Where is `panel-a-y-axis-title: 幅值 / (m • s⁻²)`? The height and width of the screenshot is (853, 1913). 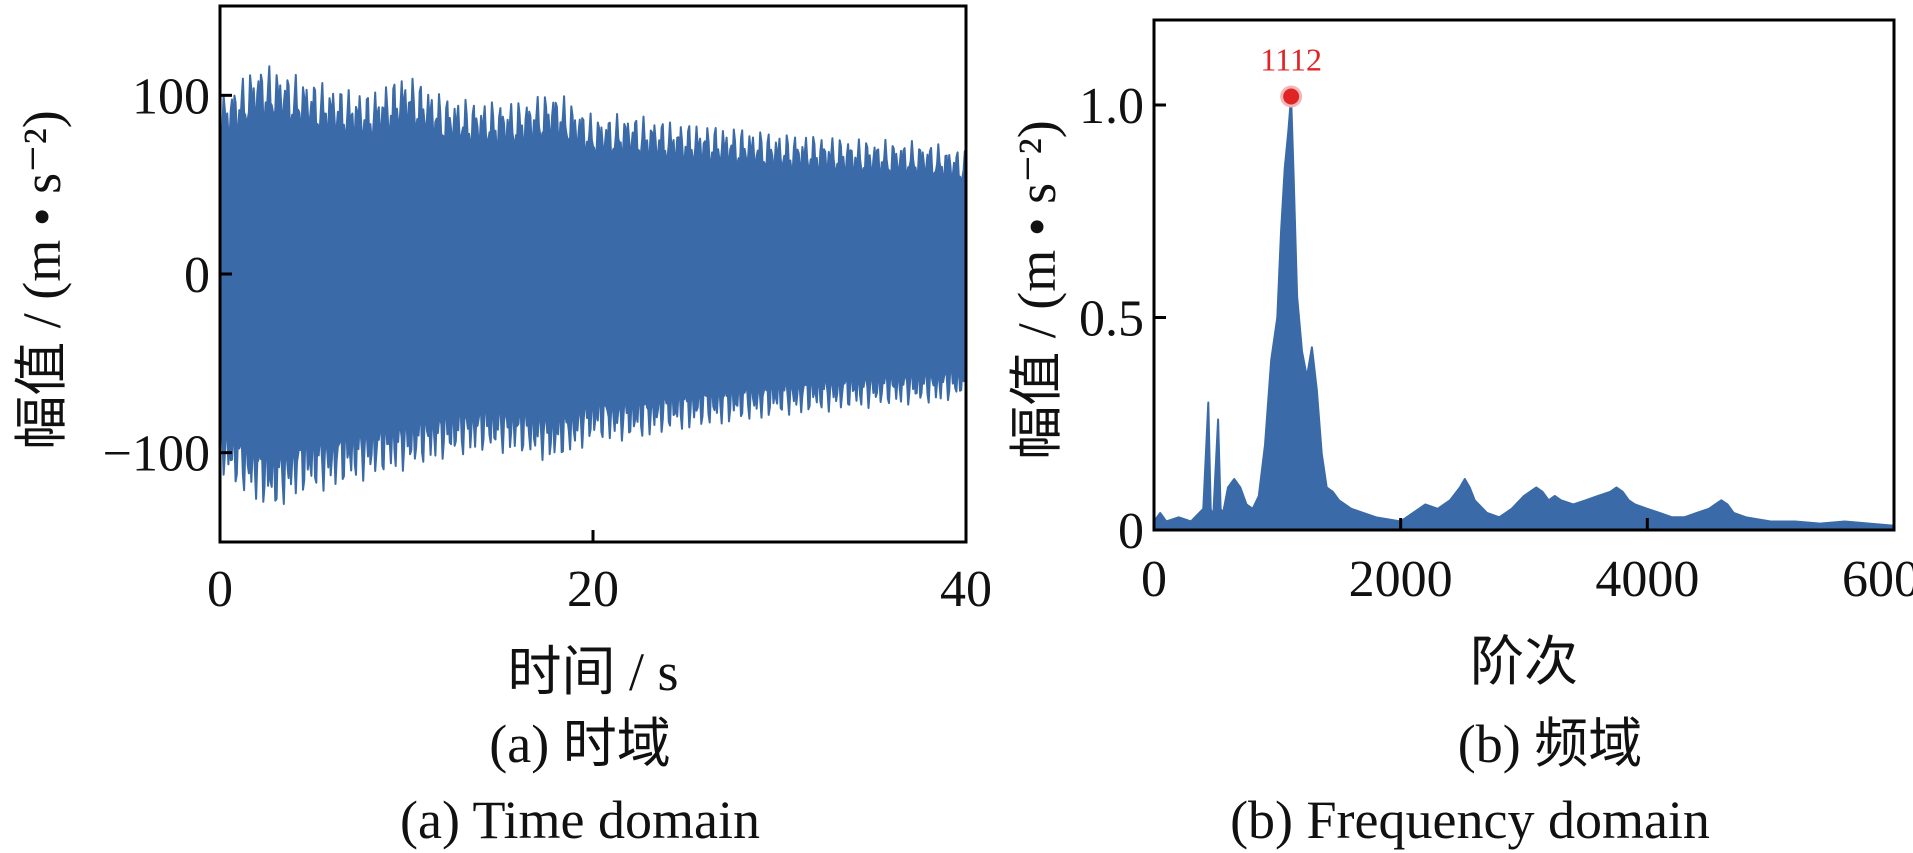
panel-a-y-axis-title: 幅值 / (m • s⁻²) is located at coordinates (42, 280).